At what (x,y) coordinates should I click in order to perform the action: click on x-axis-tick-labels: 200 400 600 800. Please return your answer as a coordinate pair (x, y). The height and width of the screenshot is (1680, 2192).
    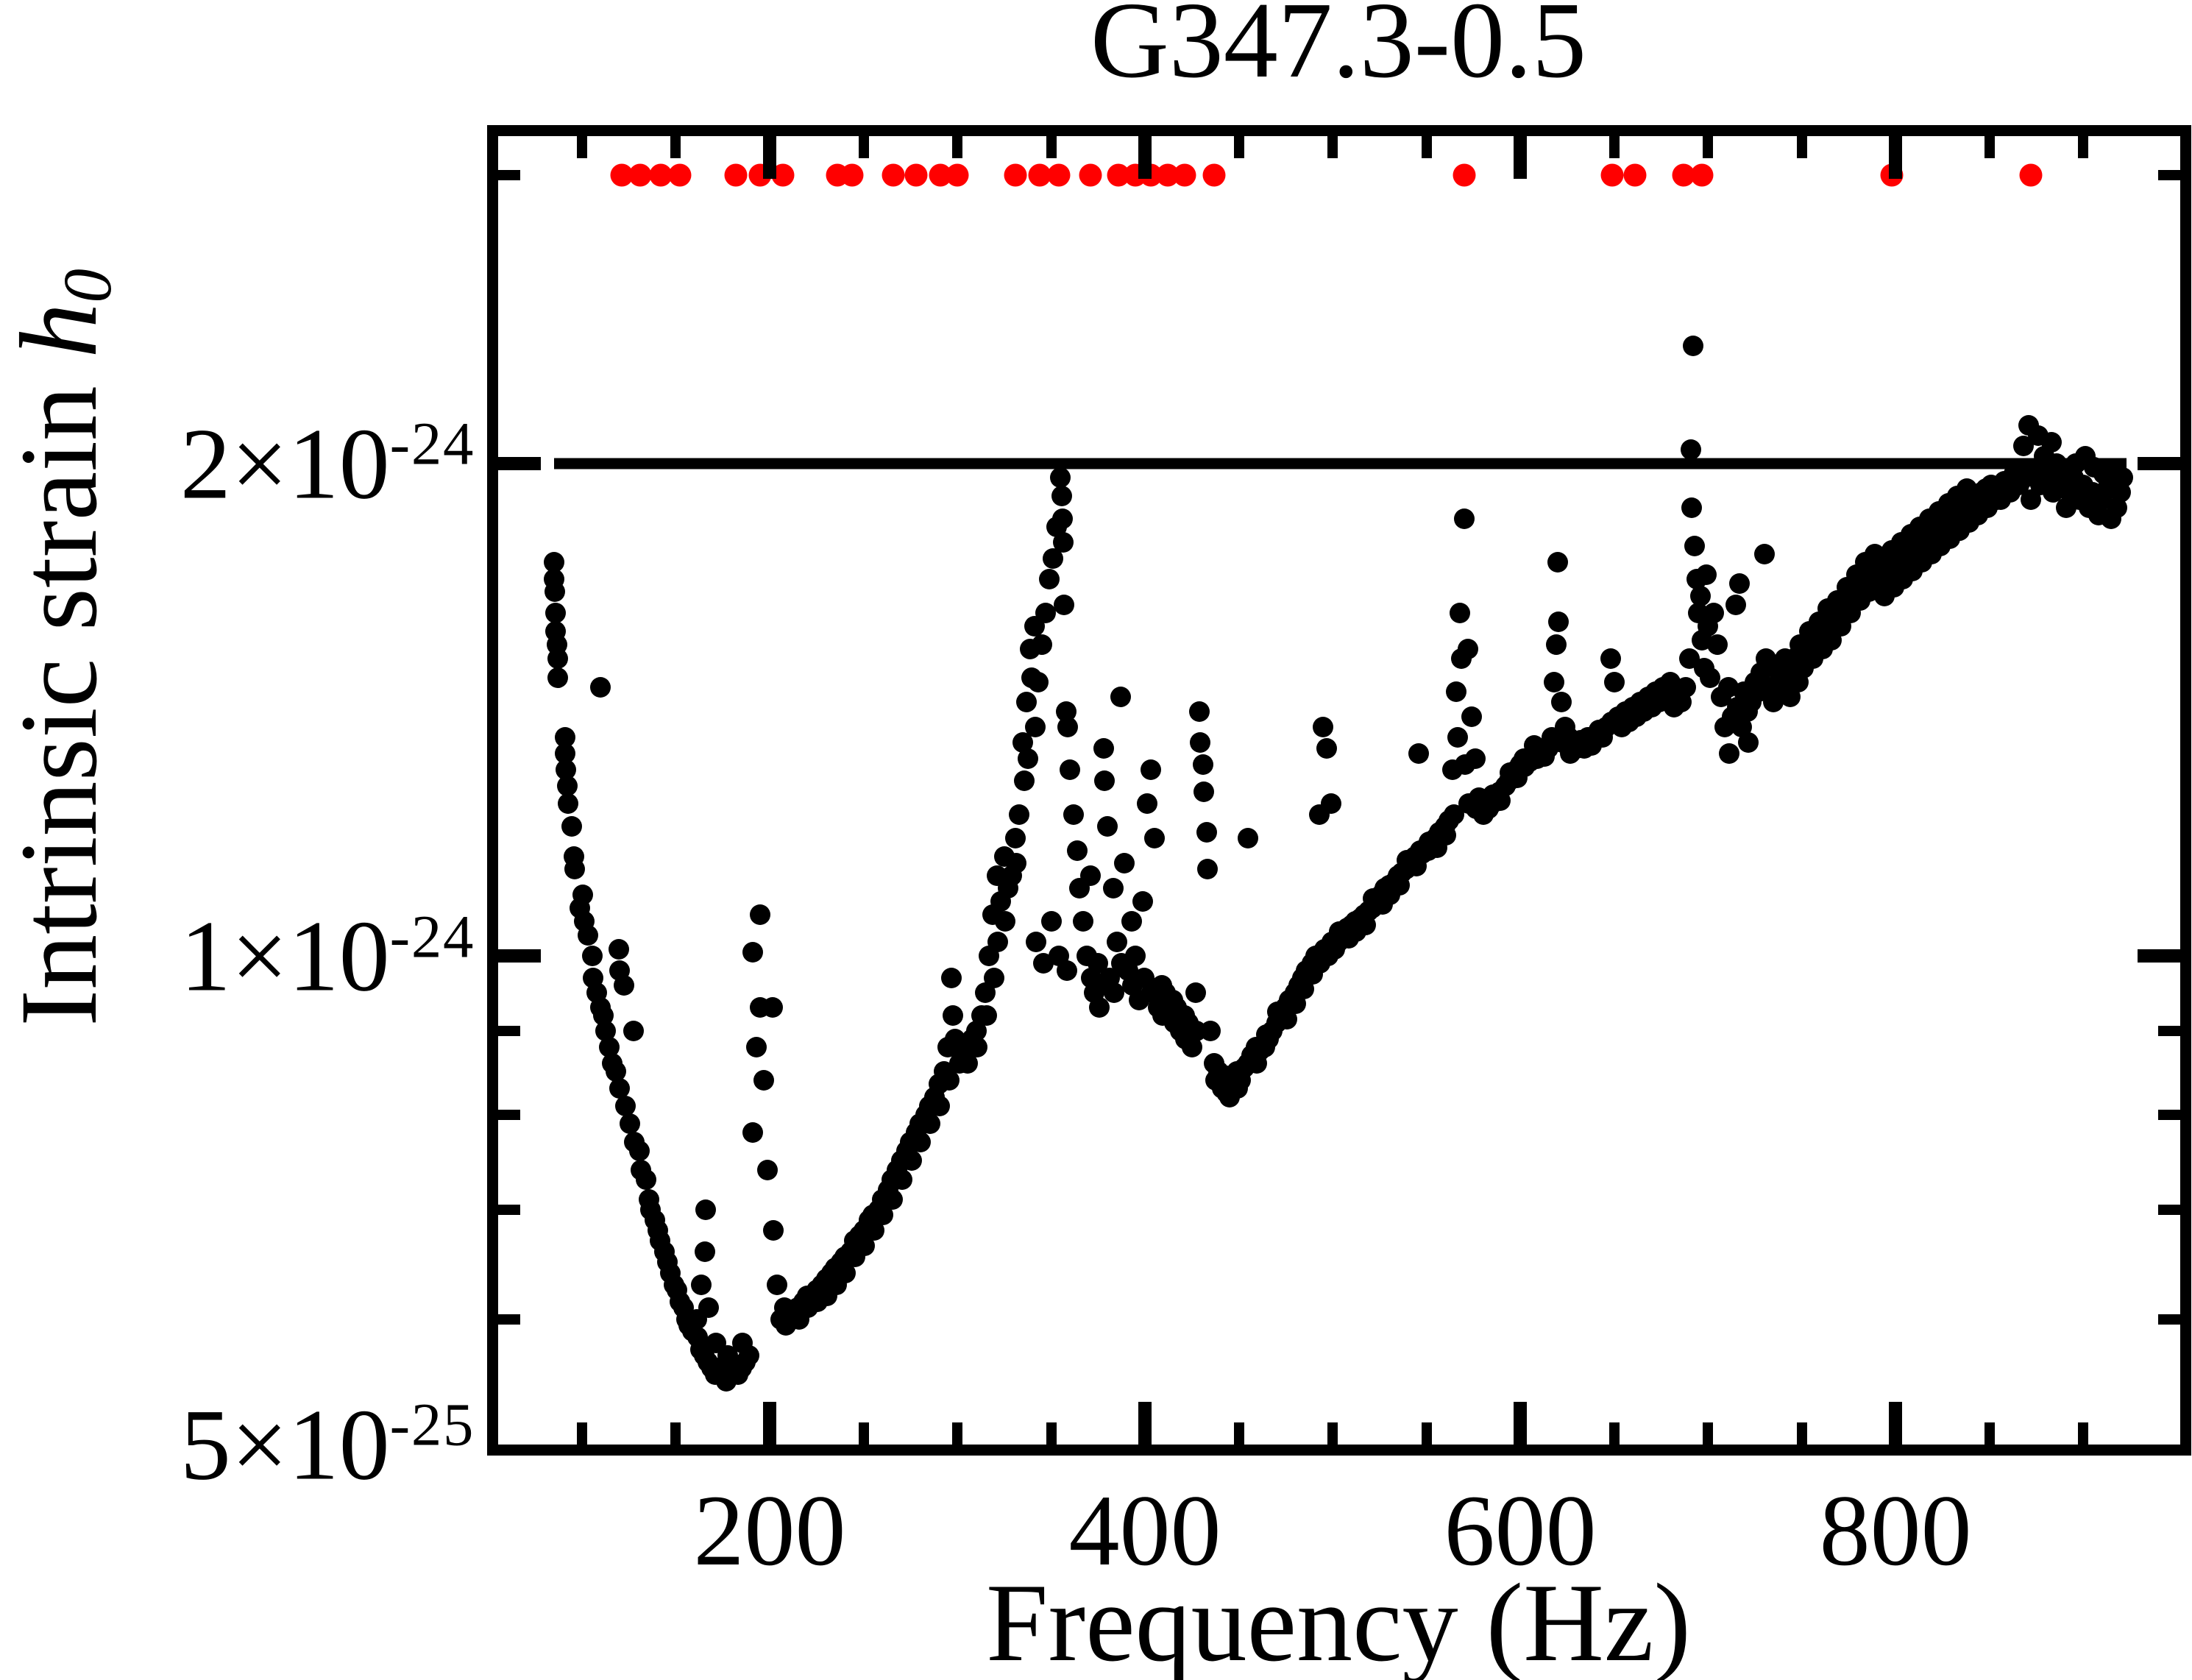
    Looking at the image, I should click on (1339, 1534).